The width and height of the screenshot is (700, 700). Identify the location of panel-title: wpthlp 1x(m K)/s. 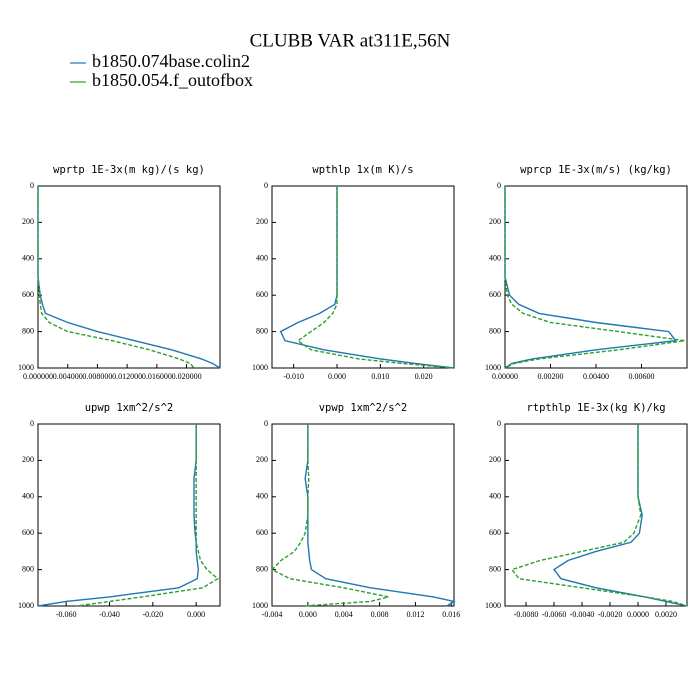
(362, 170).